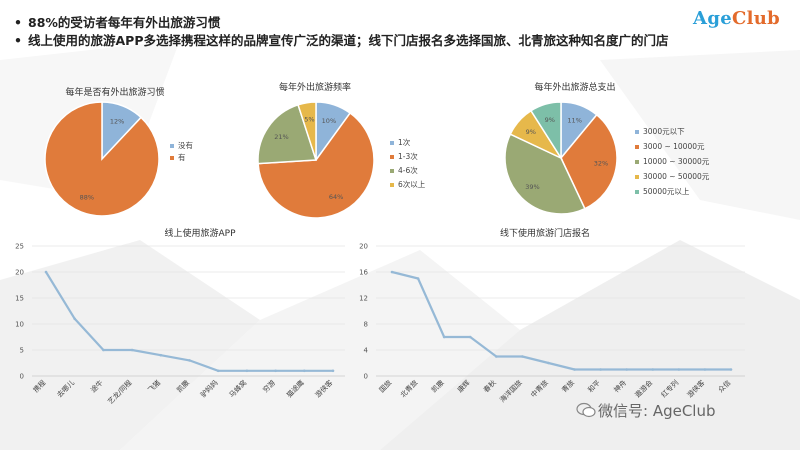  I want to click on bullet-1-text: 88%的受访者每年有外出旅游习惯, so click(124, 22).